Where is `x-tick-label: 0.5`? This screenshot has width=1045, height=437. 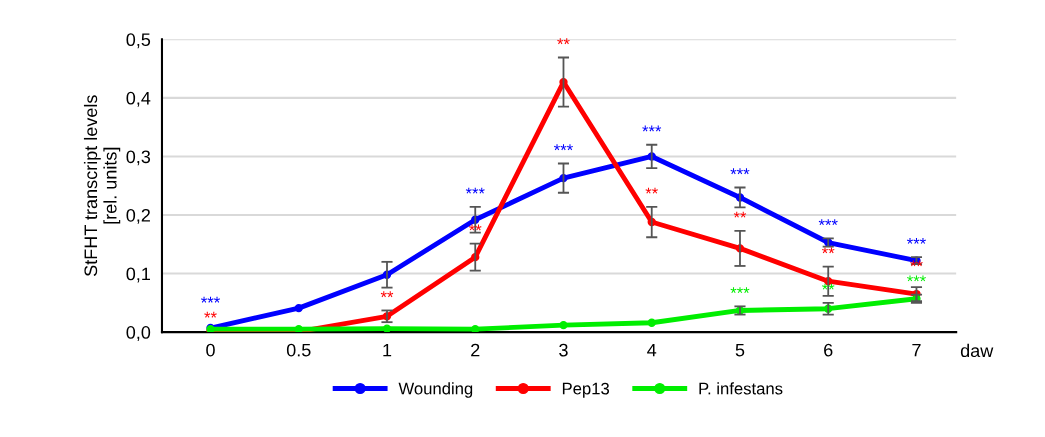
x-tick-label: 0.5 is located at coordinates (298, 350).